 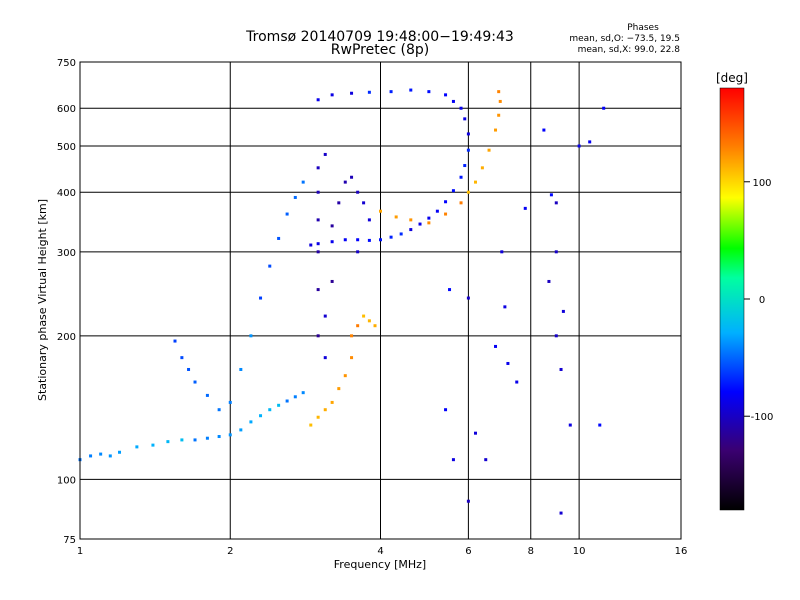 What do you see at coordinates (681, 551) in the screenshot?
I see `x-tick-label: 16` at bounding box center [681, 551].